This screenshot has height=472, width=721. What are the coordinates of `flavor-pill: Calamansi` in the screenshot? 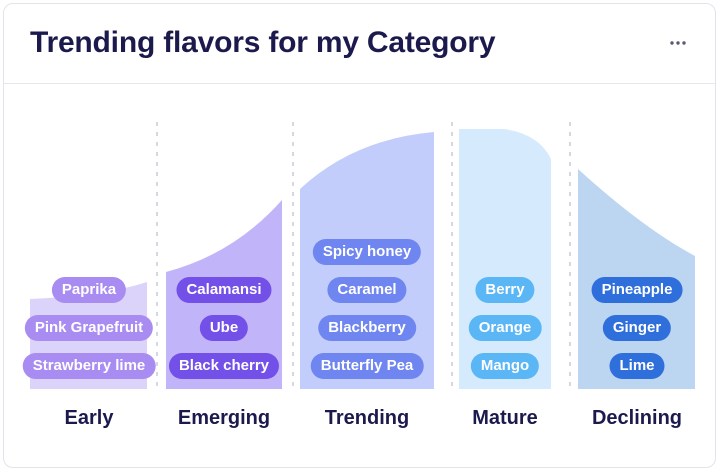 It's located at (224, 290).